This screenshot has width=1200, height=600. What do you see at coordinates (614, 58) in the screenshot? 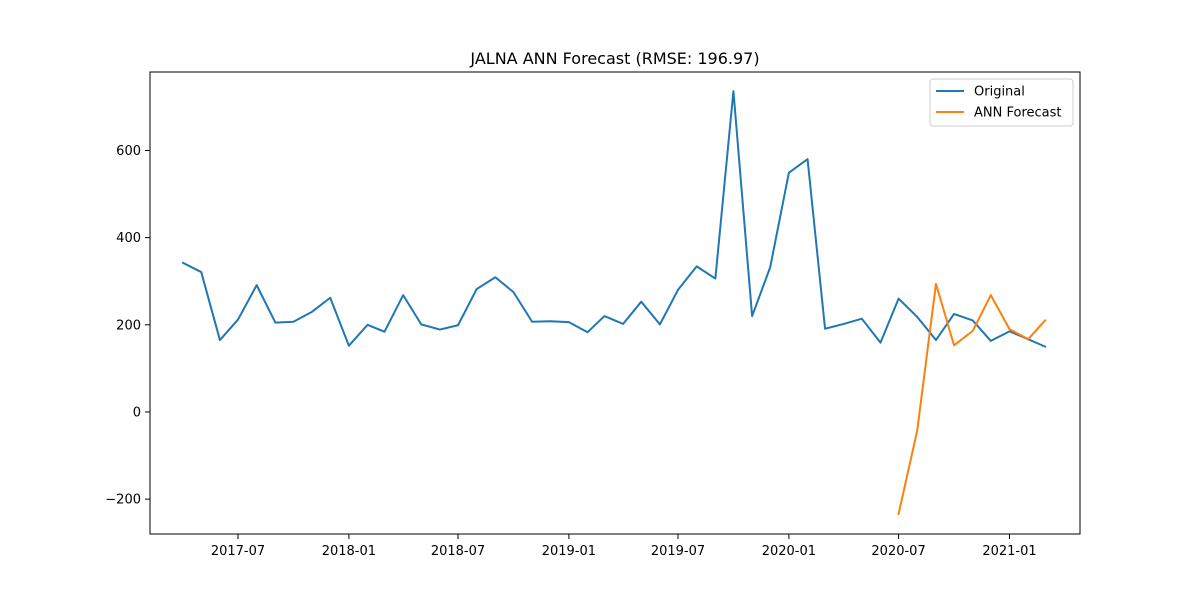
I see `chart-title: JALNA ANN Forecast (RMSE: 196.97)` at bounding box center [614, 58].